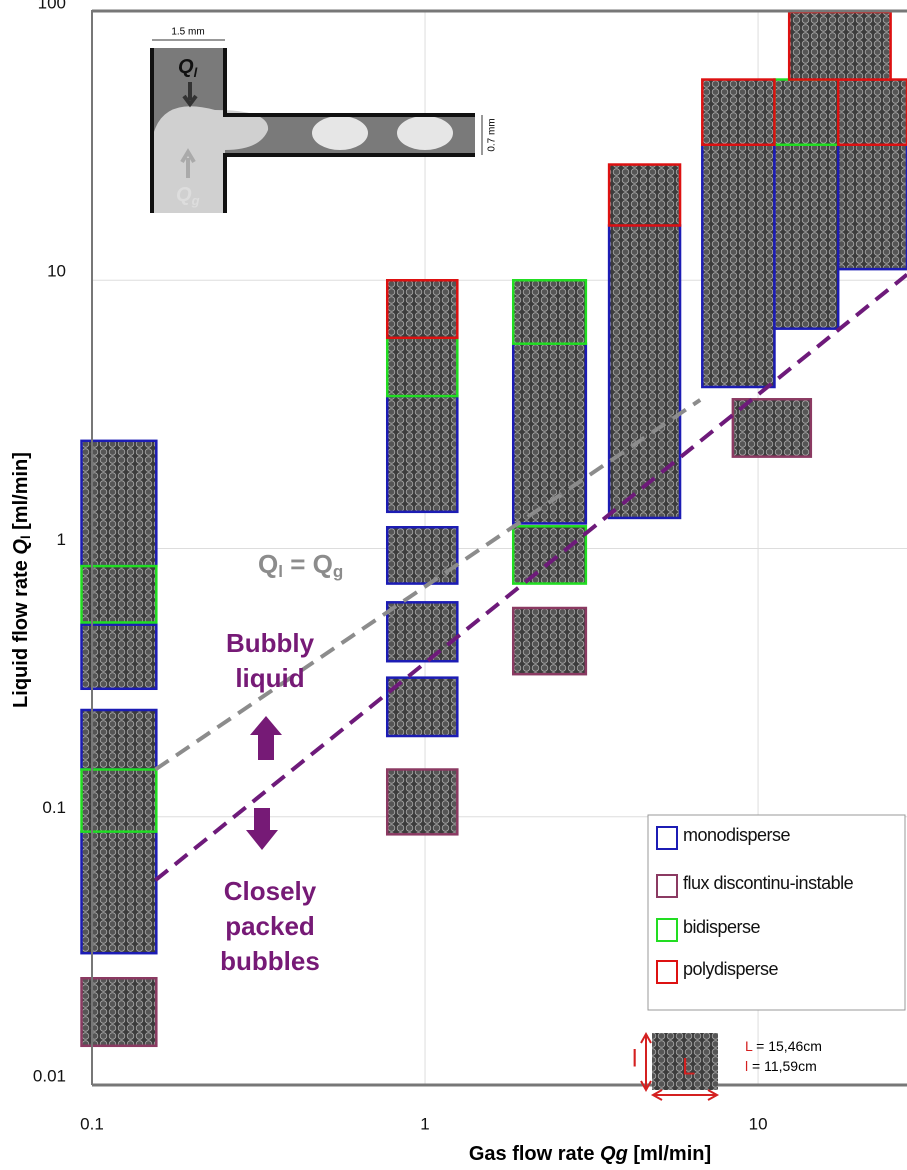 The height and width of the screenshot is (1170, 907). Describe the element at coordinates (269, 678) in the screenshot. I see `region-label: liquid` at that location.